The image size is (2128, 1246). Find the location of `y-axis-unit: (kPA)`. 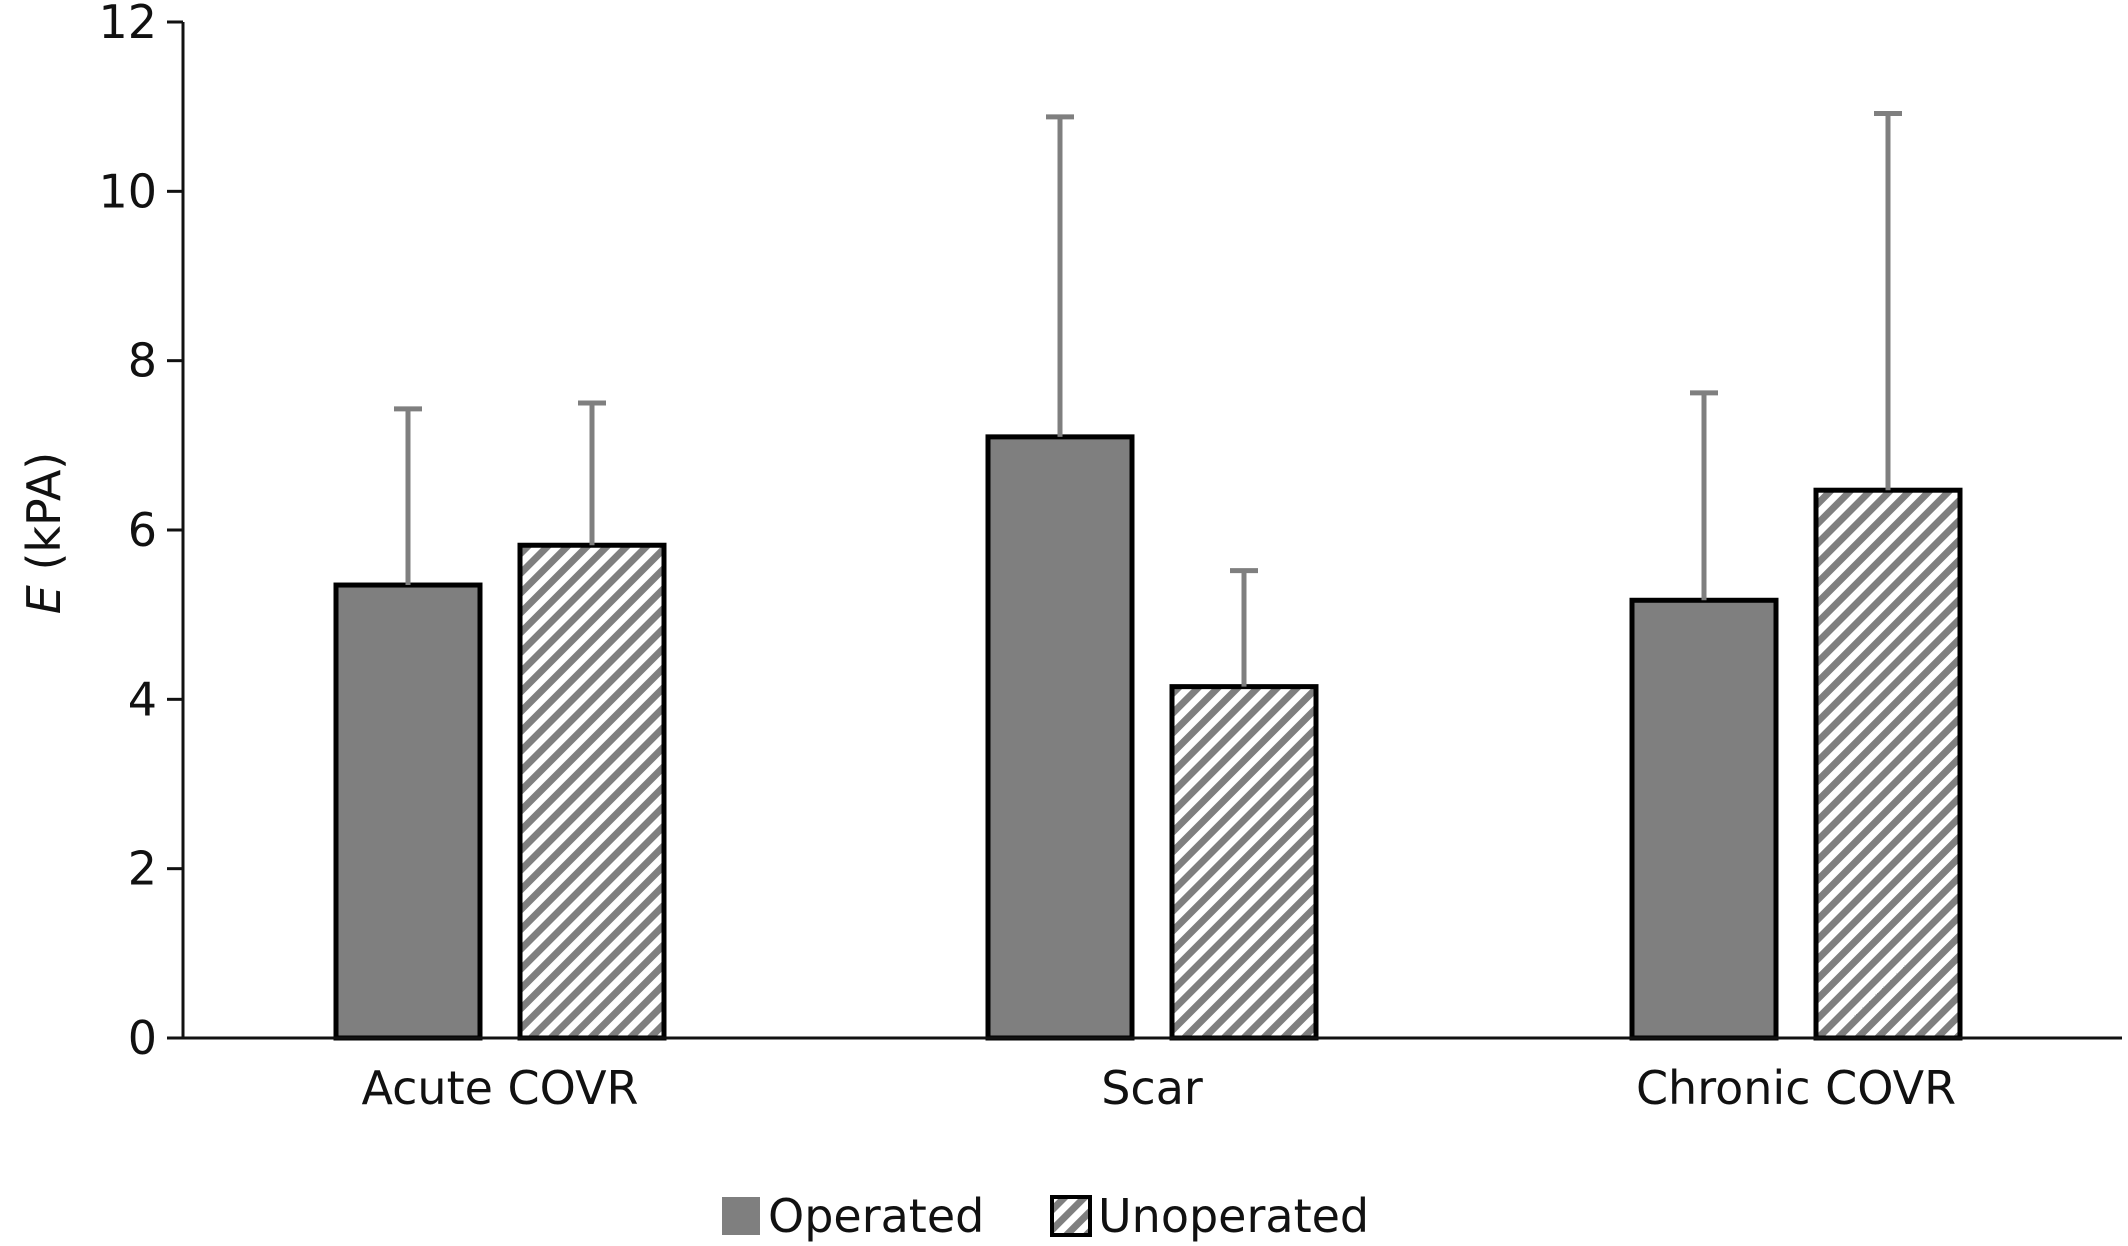

y-axis-unit: (kPA) is located at coordinates (44, 518).